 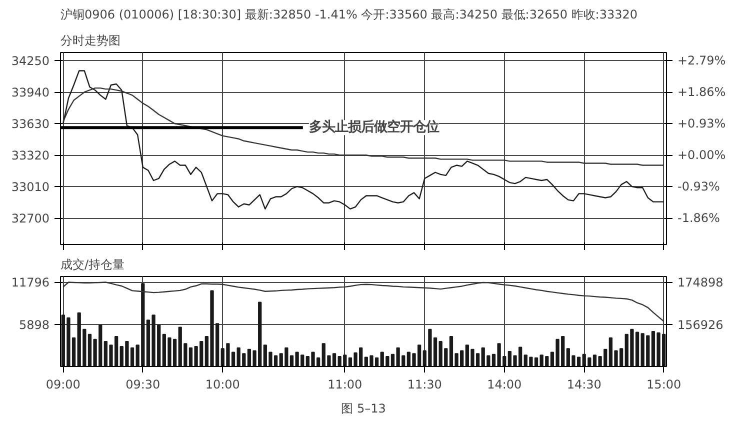 I want to click on ref-line-label: 多头止损后做空开仓位, so click(x=373, y=127).